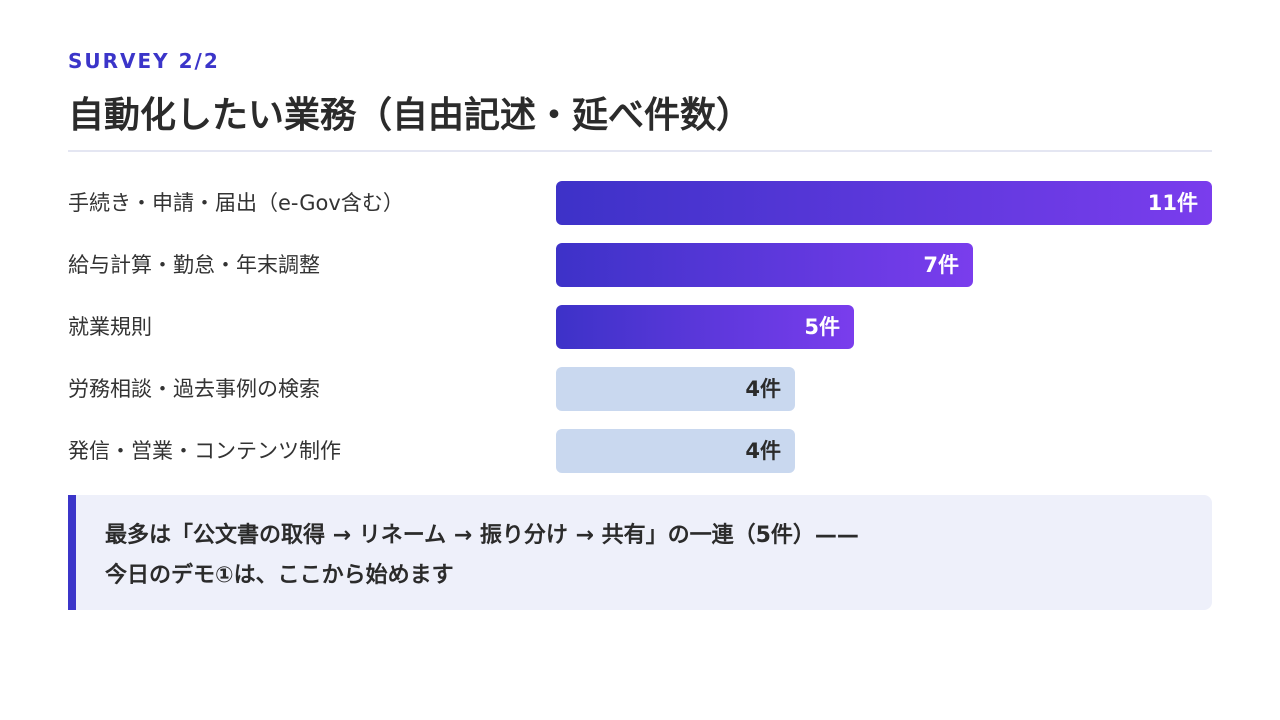  I want to click on bar-value-label: 7件, so click(941, 265).